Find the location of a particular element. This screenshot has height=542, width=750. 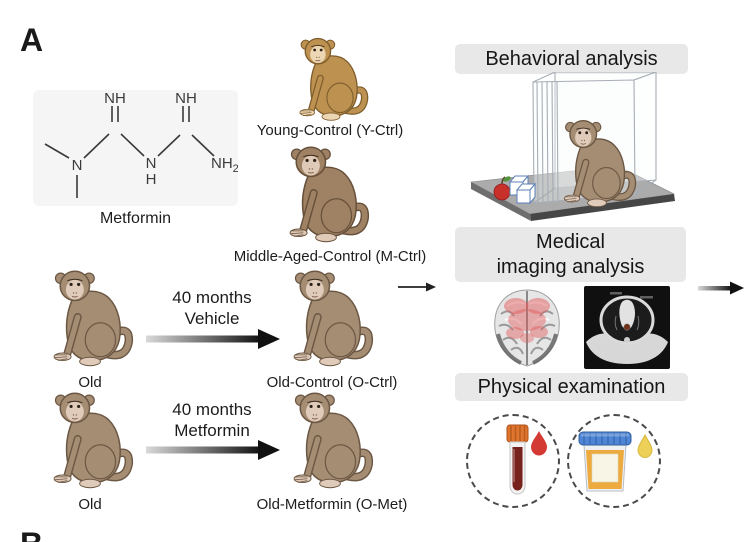

metformin-duration: 40 months is located at coordinates (212, 409).